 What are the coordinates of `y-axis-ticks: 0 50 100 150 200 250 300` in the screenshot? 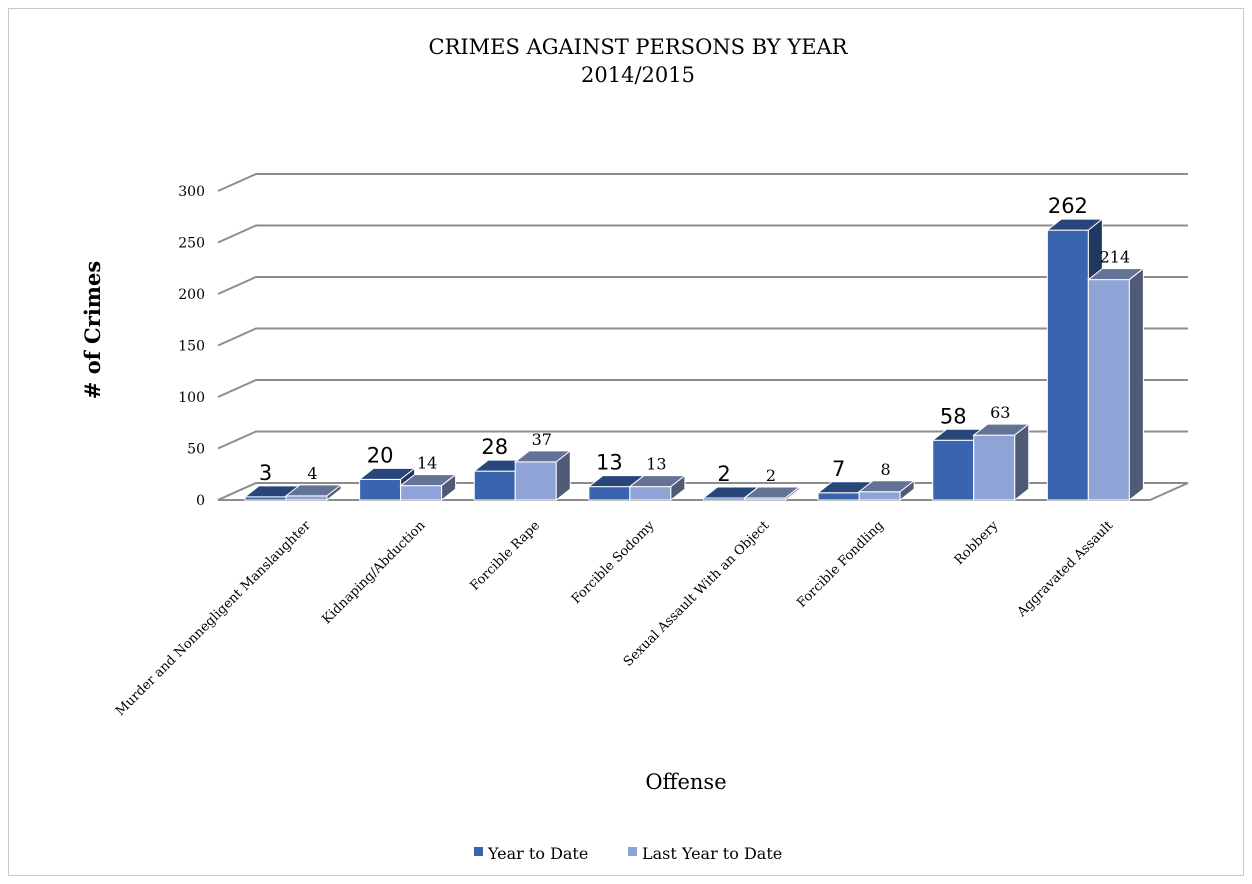 It's located at (191, 346).